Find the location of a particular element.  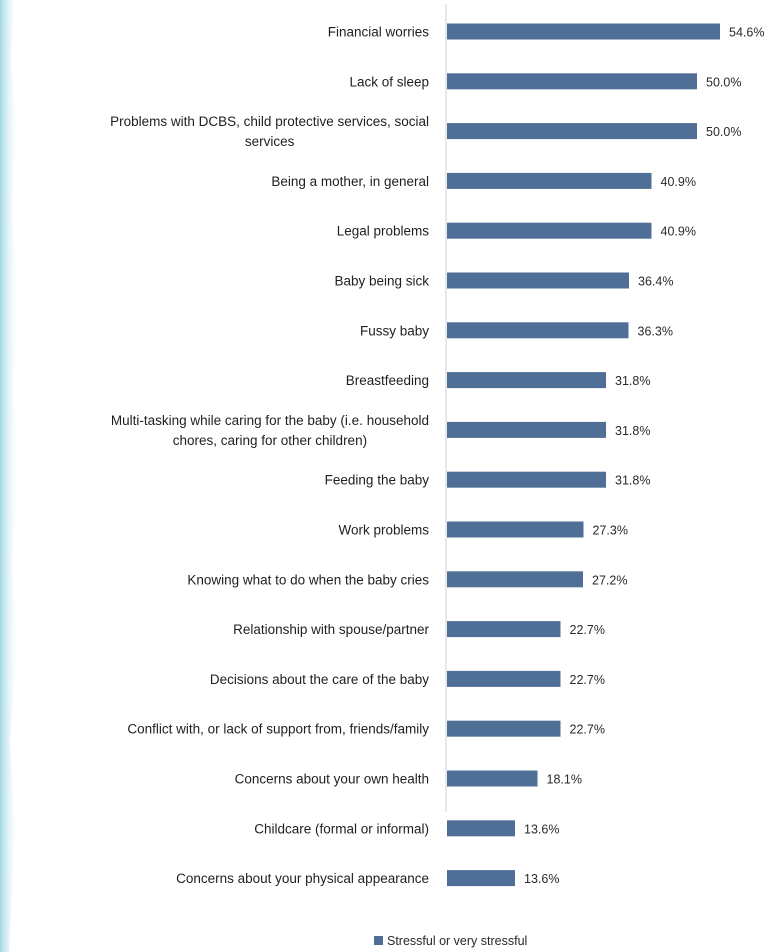

category-label-line: Concerns about your physical appearance is located at coordinates (302, 878).